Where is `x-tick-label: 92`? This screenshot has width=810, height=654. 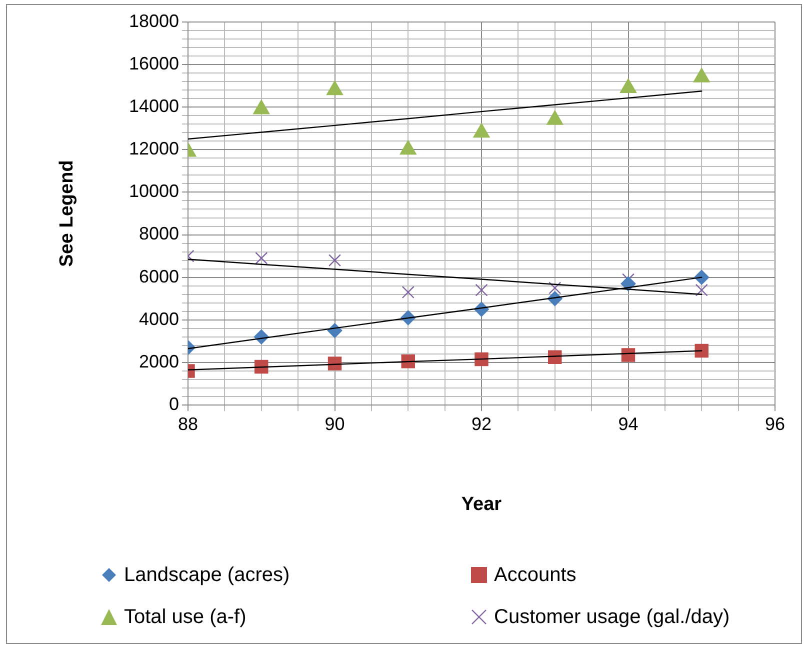 x-tick-label: 92 is located at coordinates (481, 424).